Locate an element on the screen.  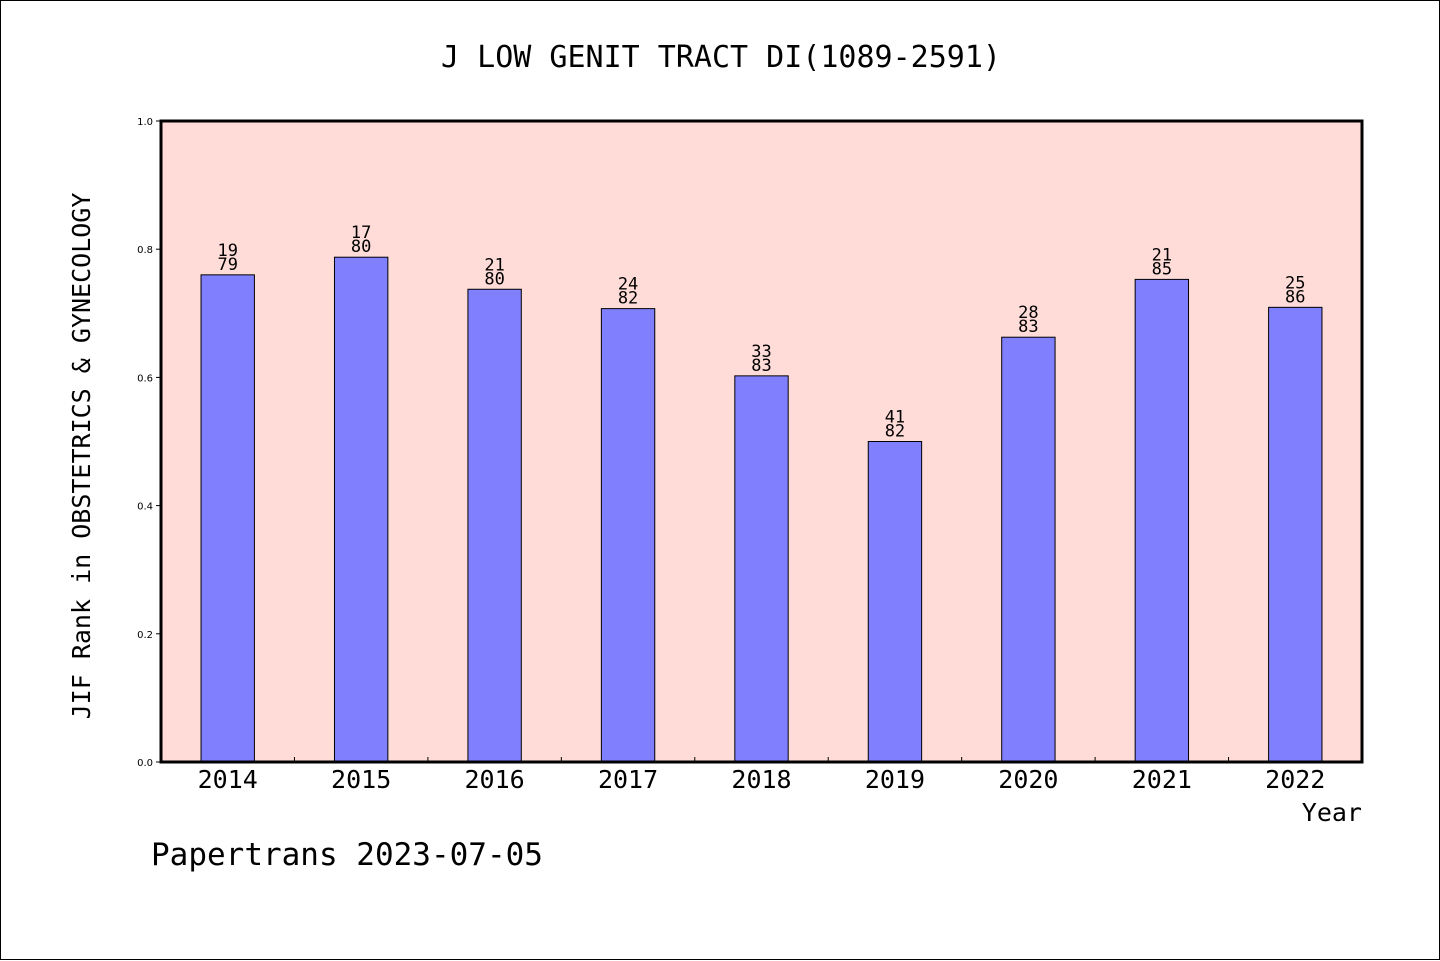
bar-total-label: 85 is located at coordinates (1162, 269).